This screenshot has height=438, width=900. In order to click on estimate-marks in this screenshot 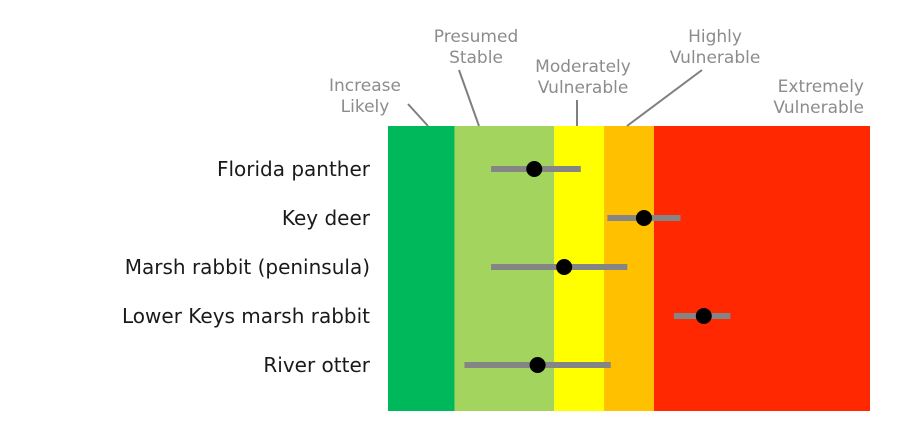, I will do `click(597, 267)`.